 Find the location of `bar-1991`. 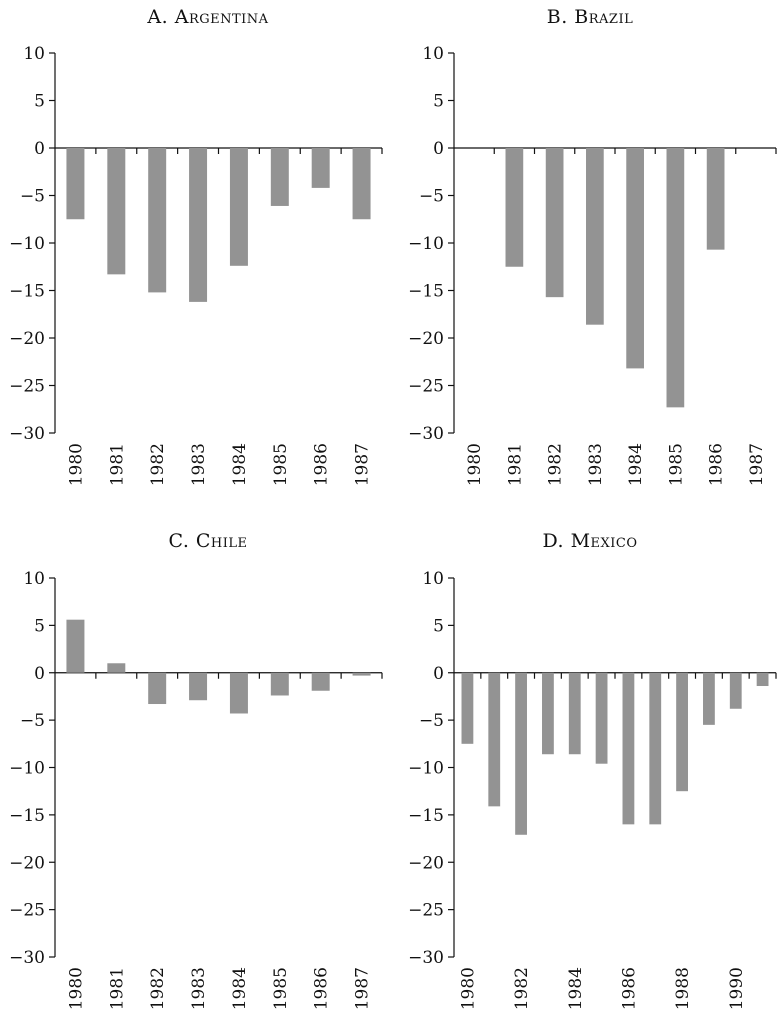

bar-1991 is located at coordinates (762, 679).